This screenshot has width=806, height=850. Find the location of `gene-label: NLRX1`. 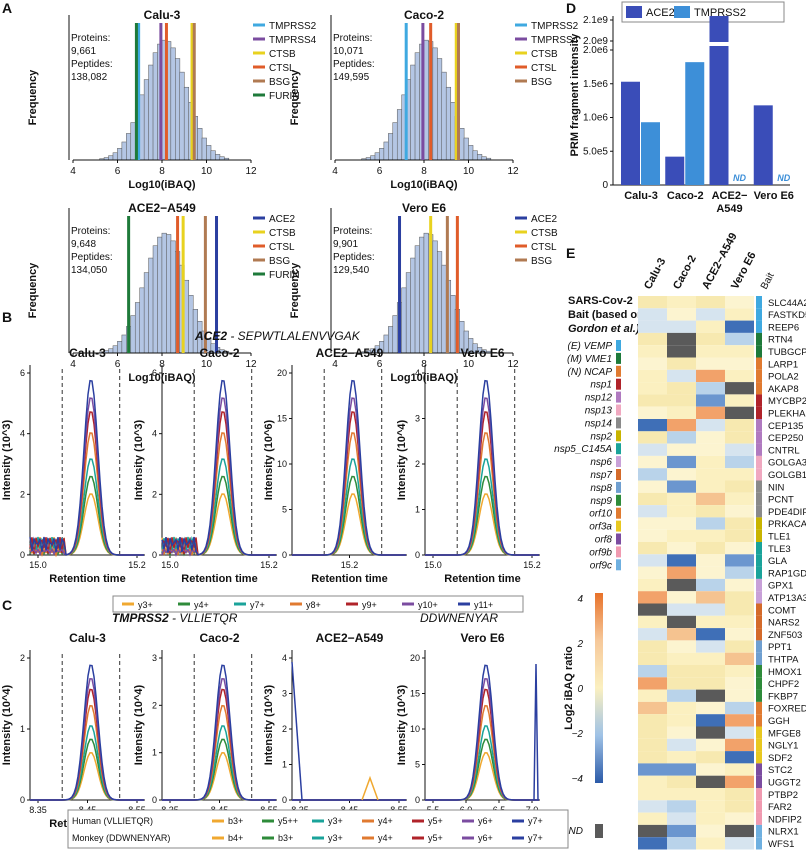

gene-label: NLRX1 is located at coordinates (783, 832).